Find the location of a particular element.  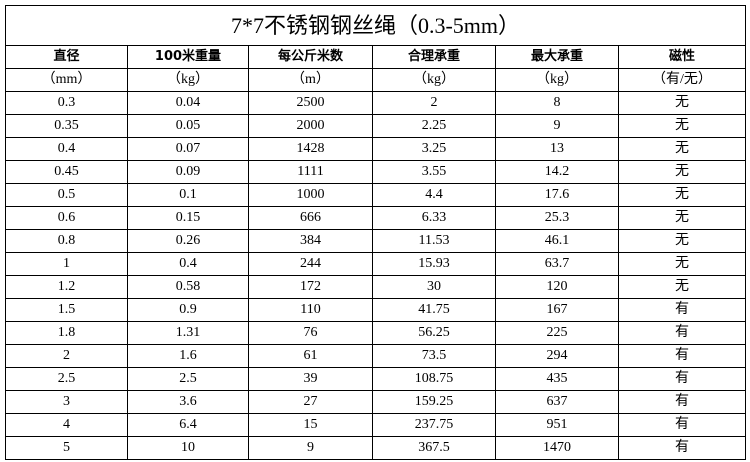

header-cell: 每公斤米数 is located at coordinates (310, 57).